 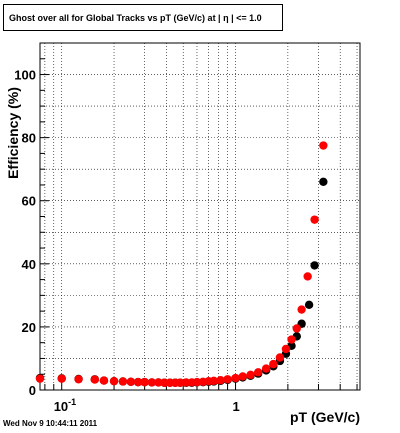 I want to click on y-tick-label: 0, so click(x=32, y=390).